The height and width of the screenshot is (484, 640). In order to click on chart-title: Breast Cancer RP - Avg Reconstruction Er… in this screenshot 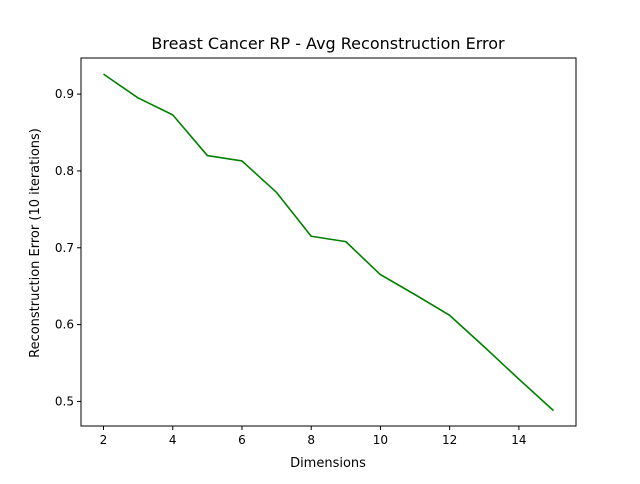, I will do `click(328, 43)`.